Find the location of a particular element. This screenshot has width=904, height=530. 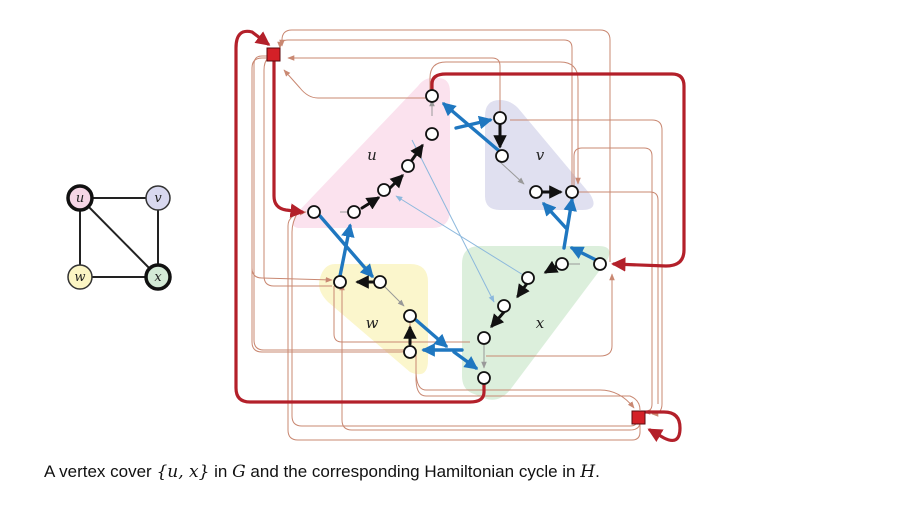

gadget-label-w: w is located at coordinates (372, 323).